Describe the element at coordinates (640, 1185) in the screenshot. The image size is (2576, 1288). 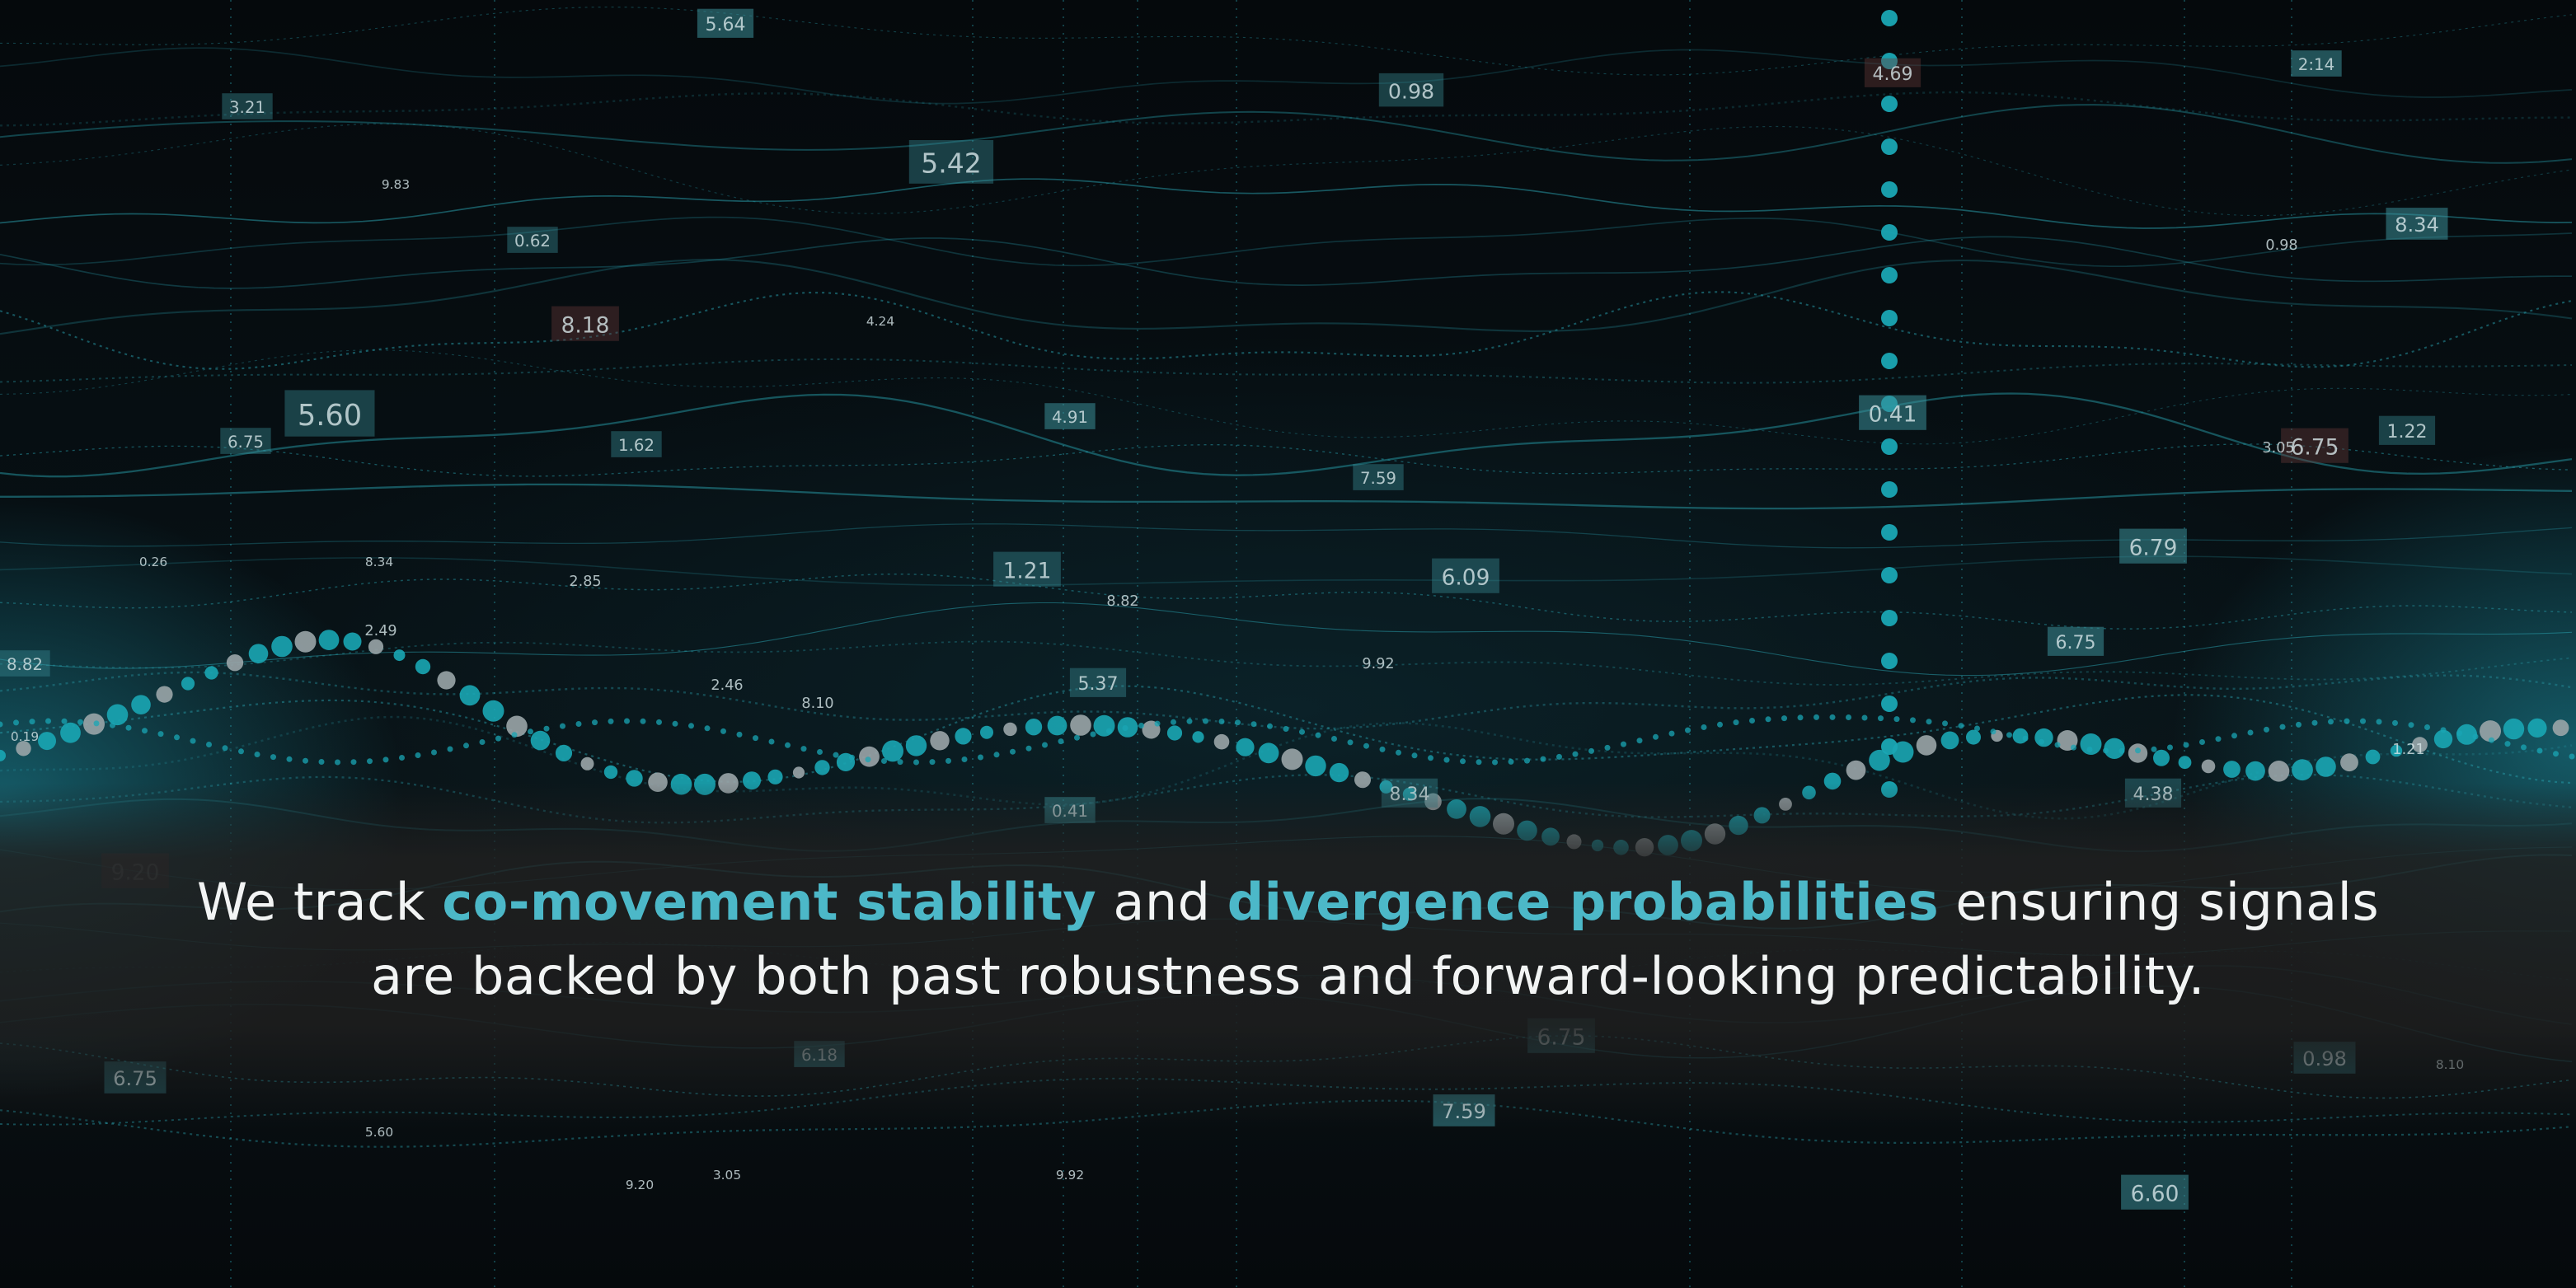
I see `floating-value: 9.20` at that location.